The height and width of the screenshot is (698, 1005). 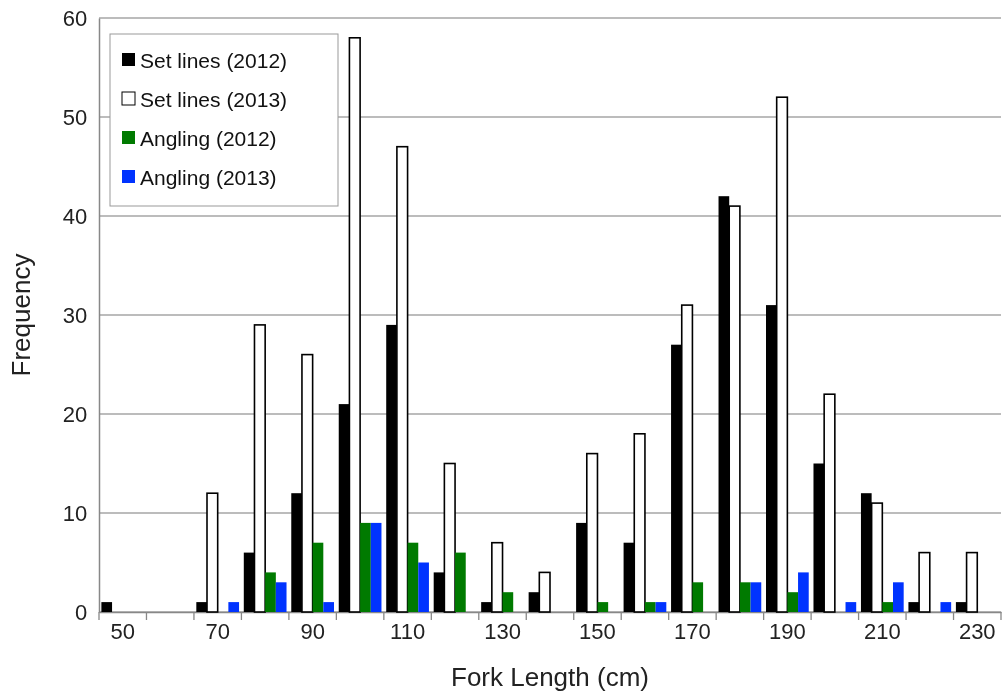 What do you see at coordinates (882, 632) in the screenshot?
I see `x-tick-label: 210` at bounding box center [882, 632].